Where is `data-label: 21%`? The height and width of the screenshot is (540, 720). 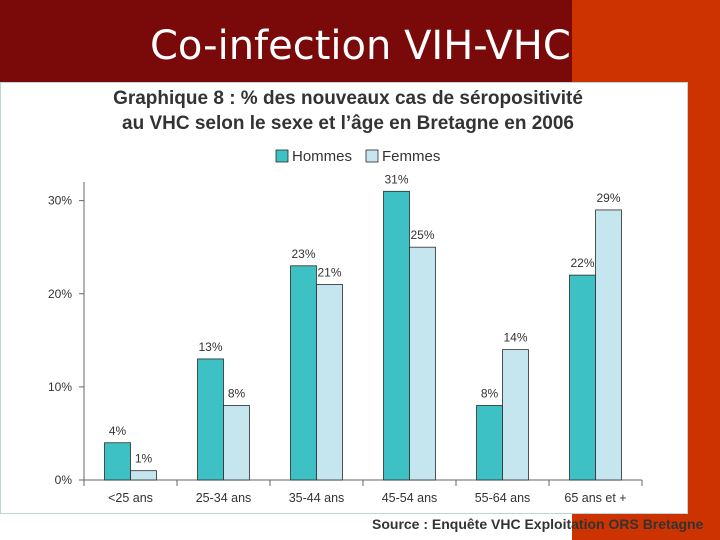
data-label: 21% is located at coordinates (329, 272).